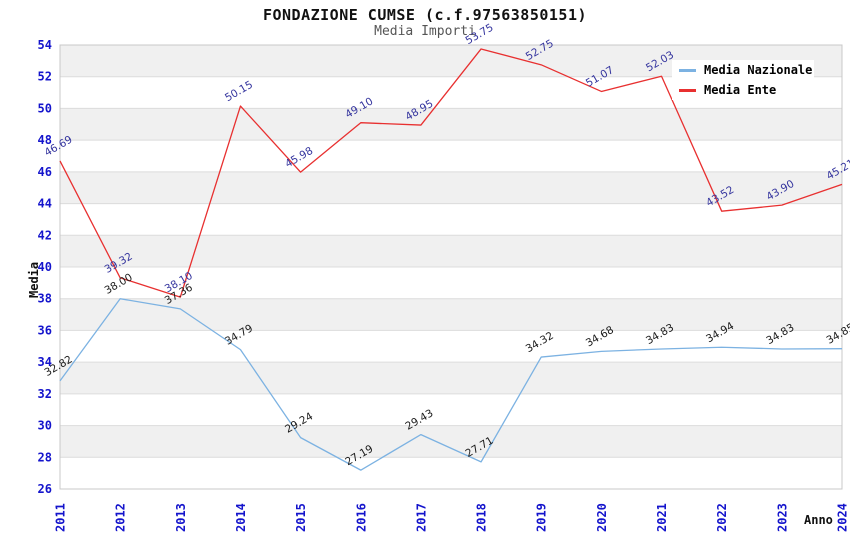 The height and width of the screenshot is (550, 850). I want to click on x-tick-label: 2012, so click(121, 517).